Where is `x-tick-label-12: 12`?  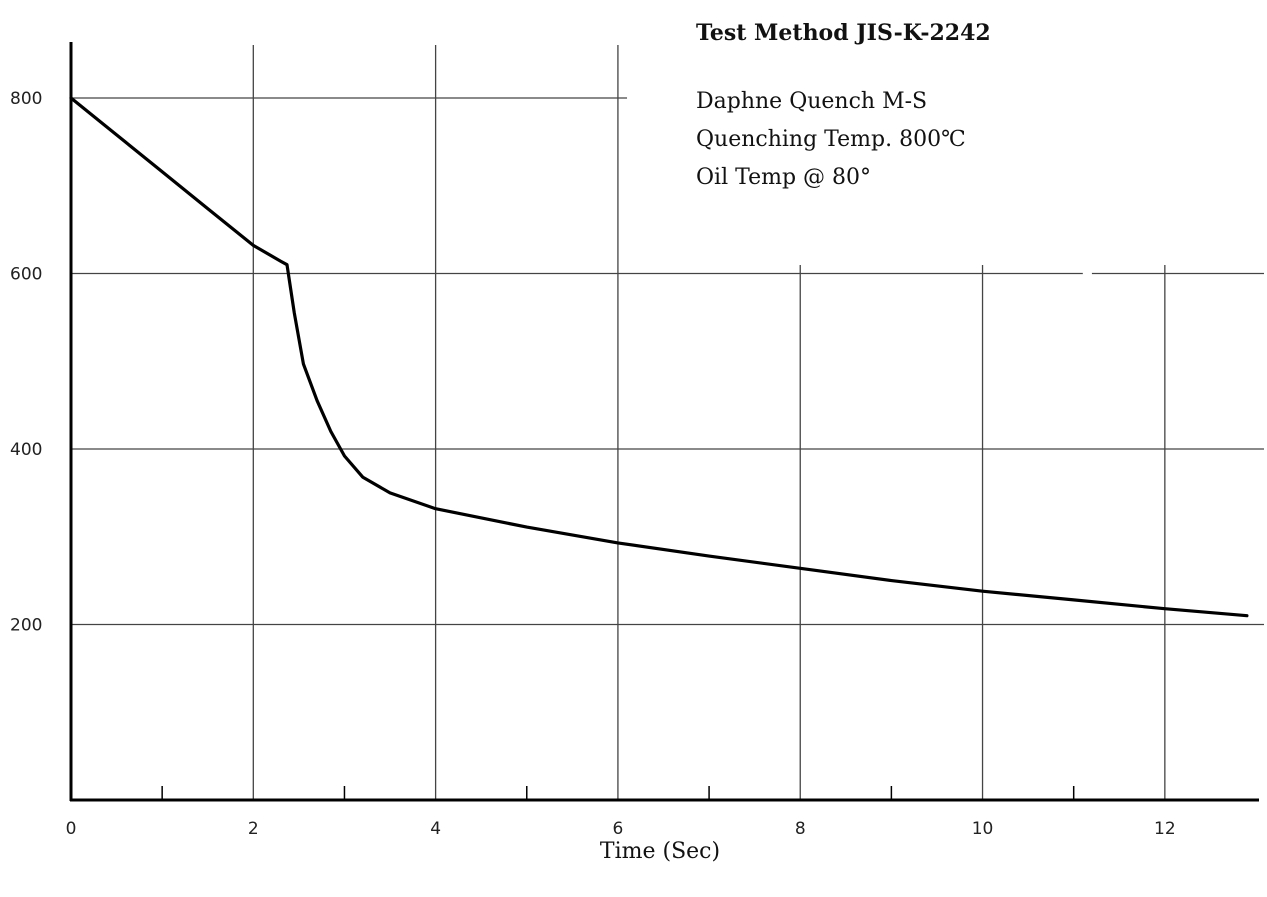 x-tick-label-12: 12 is located at coordinates (1165, 829).